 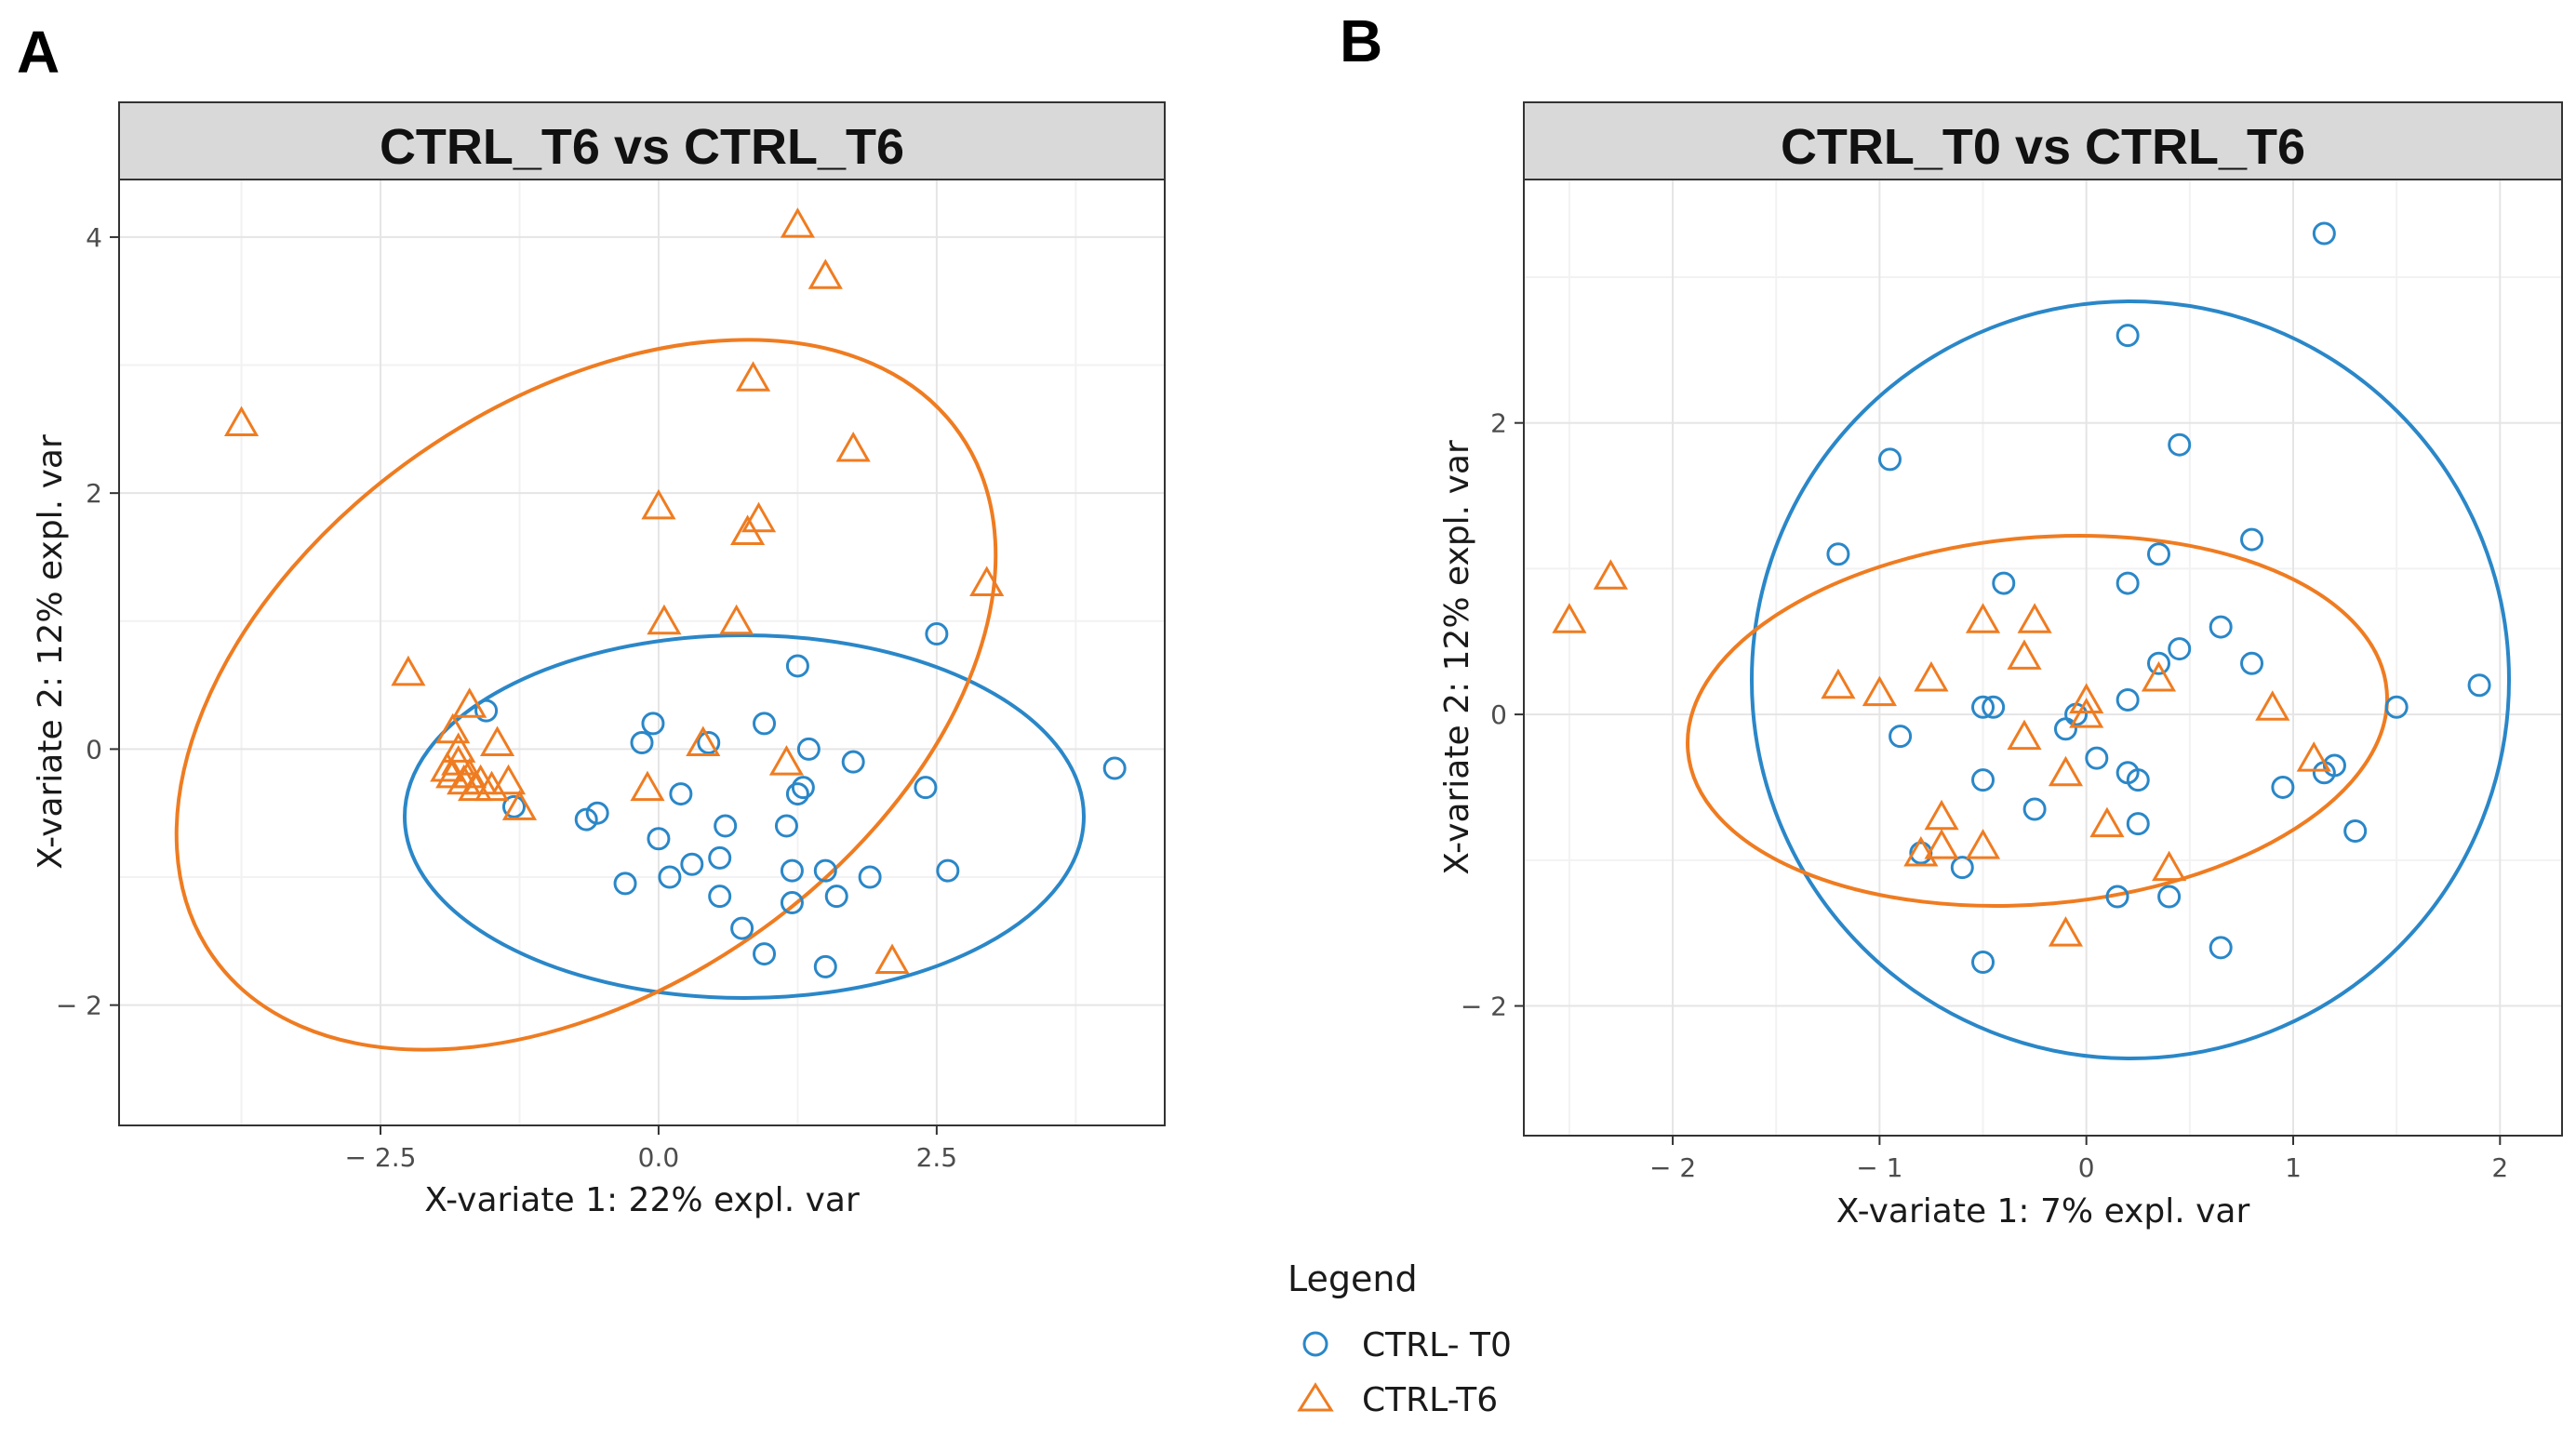 I want to click on panel-a-y-label: X-variate 2: 12% expl. var, so click(x=51, y=652).